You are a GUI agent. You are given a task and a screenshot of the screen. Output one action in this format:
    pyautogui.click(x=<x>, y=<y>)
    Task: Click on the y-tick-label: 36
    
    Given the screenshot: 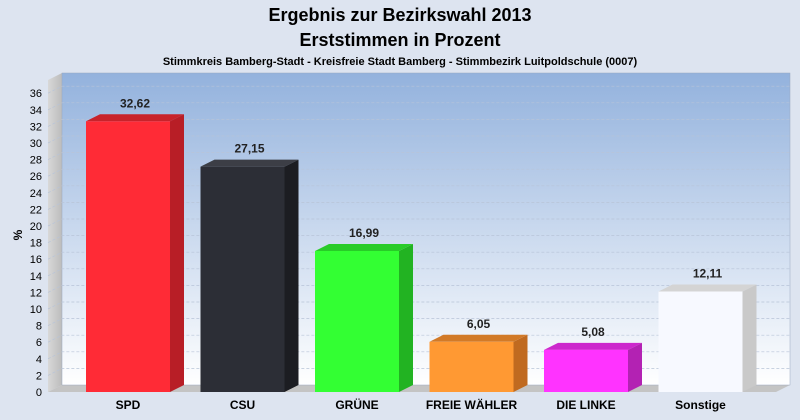 What is the action you would take?
    pyautogui.click(x=36, y=94)
    